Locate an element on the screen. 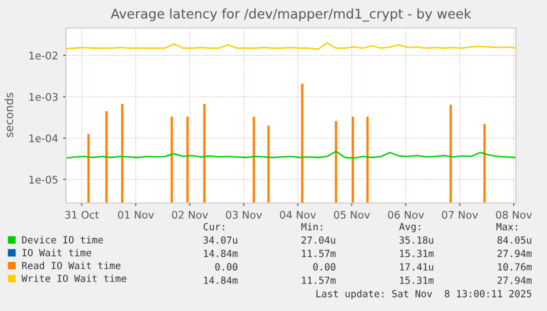 The image size is (547, 311). x-tick-label: 07 Nov is located at coordinates (460, 214).